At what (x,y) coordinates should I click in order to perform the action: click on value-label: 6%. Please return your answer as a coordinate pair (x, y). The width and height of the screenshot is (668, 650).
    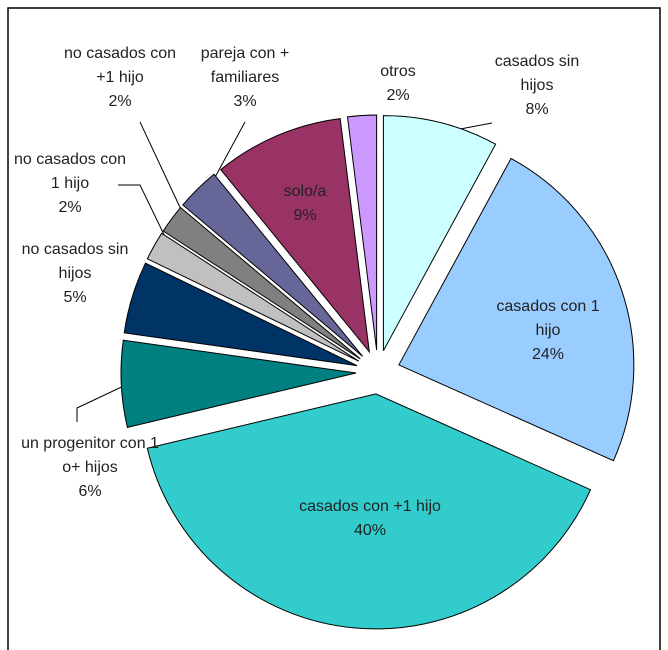
    Looking at the image, I should click on (90, 491).